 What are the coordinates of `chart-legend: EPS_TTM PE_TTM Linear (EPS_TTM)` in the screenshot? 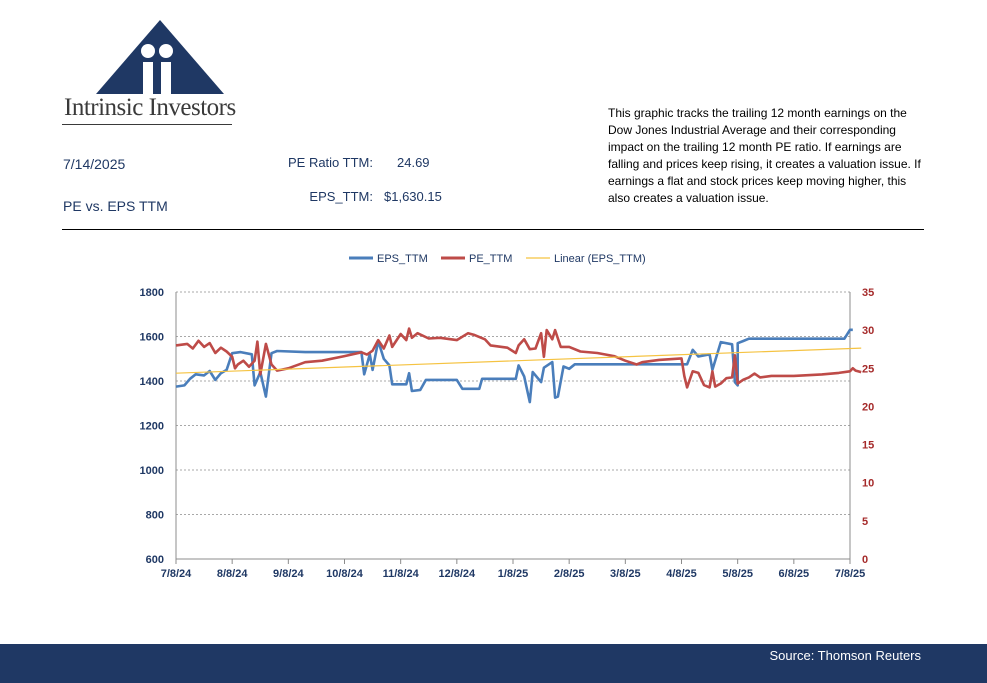 It's located at (497, 259).